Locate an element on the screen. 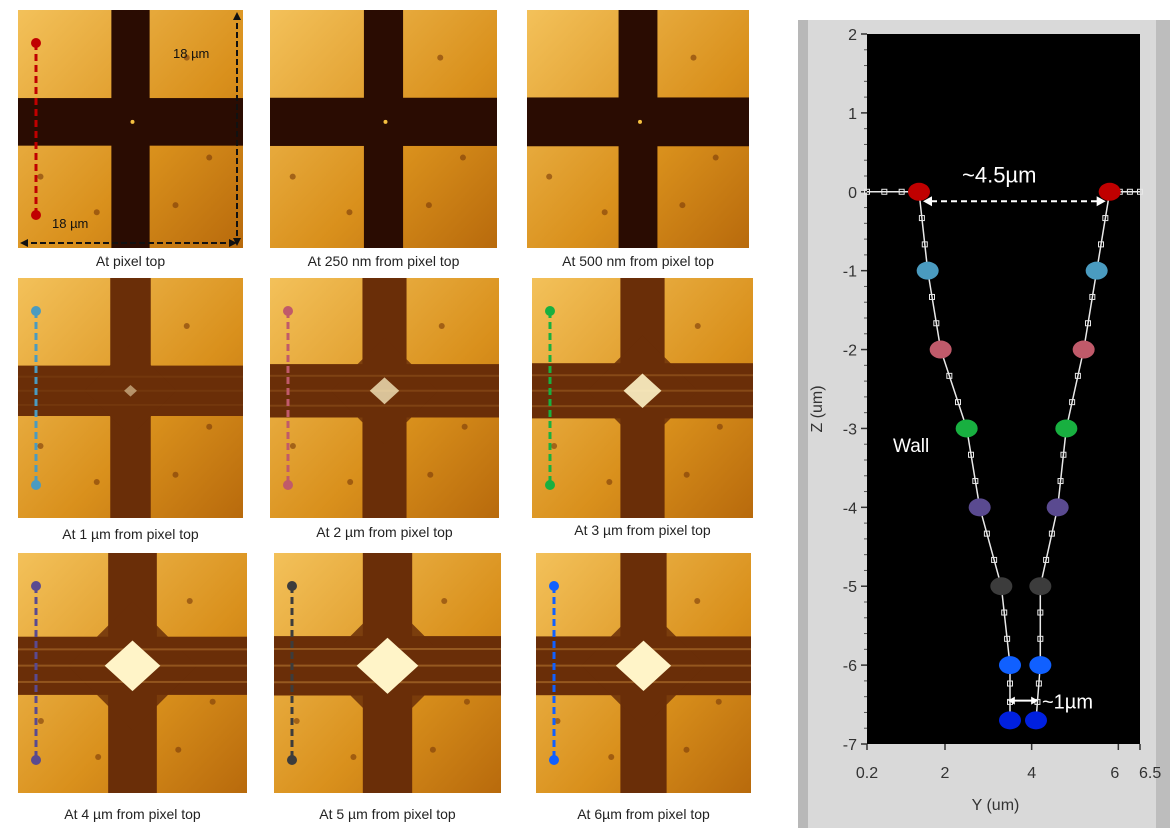 The width and height of the screenshot is (1171, 830). panel-caption: At 3 µm from pixel top is located at coordinates (642, 530).